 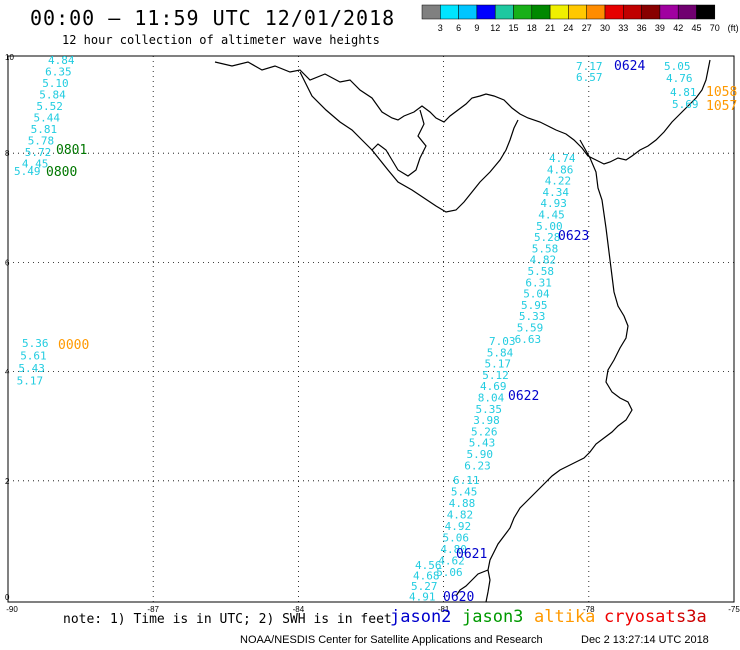 What do you see at coordinates (426, 576) in the screenshot?
I see `swh-value: 4.68` at bounding box center [426, 576].